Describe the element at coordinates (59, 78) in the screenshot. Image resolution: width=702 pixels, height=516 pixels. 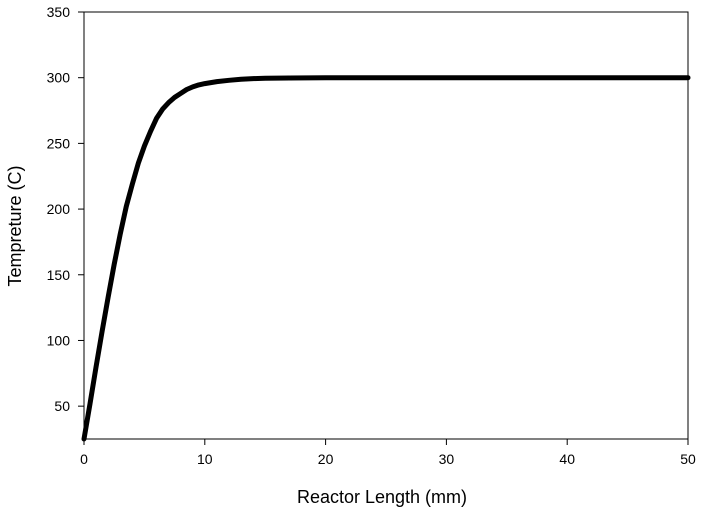
I see `y-tick-label: 300` at that location.